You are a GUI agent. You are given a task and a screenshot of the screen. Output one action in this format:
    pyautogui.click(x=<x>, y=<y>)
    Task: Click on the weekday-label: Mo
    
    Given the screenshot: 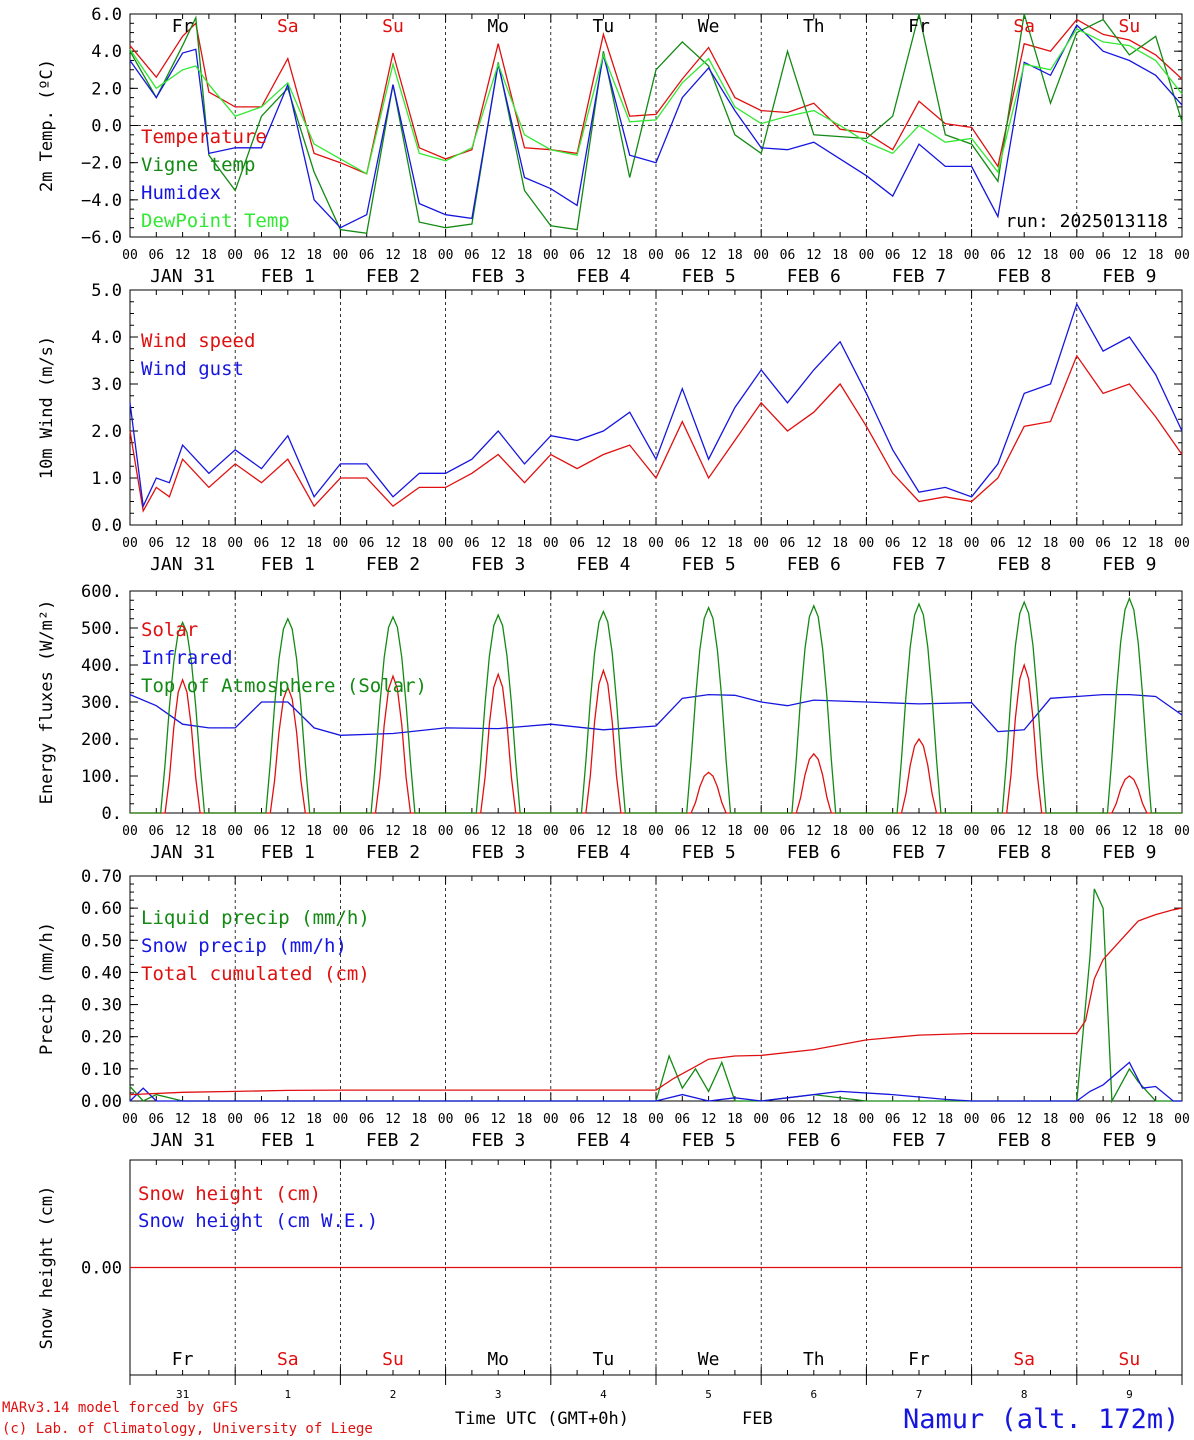 What is the action you would take?
    pyautogui.click(x=498, y=1359)
    